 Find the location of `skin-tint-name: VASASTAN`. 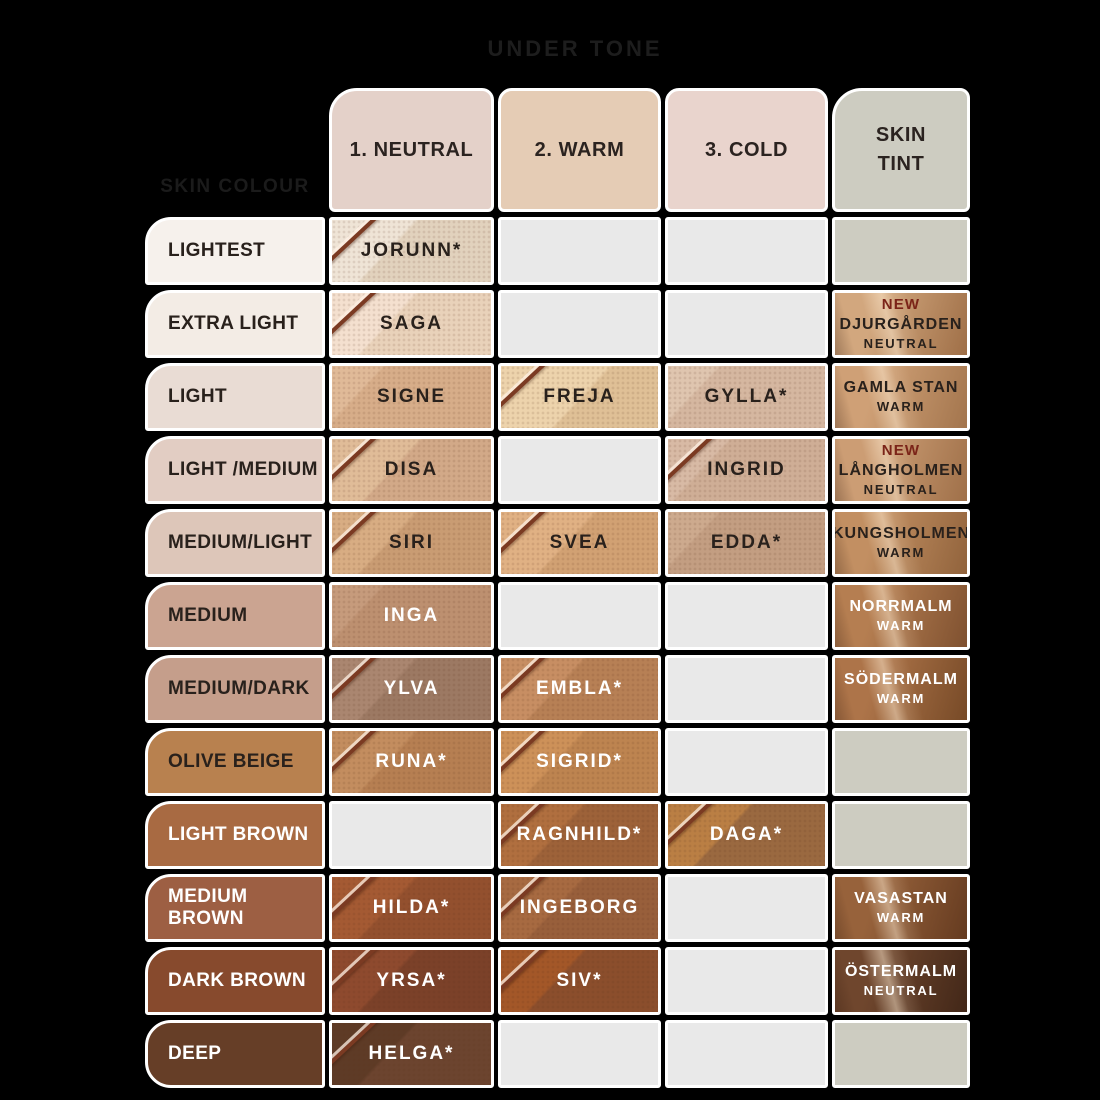

skin-tint-name: VASASTAN is located at coordinates (901, 899).